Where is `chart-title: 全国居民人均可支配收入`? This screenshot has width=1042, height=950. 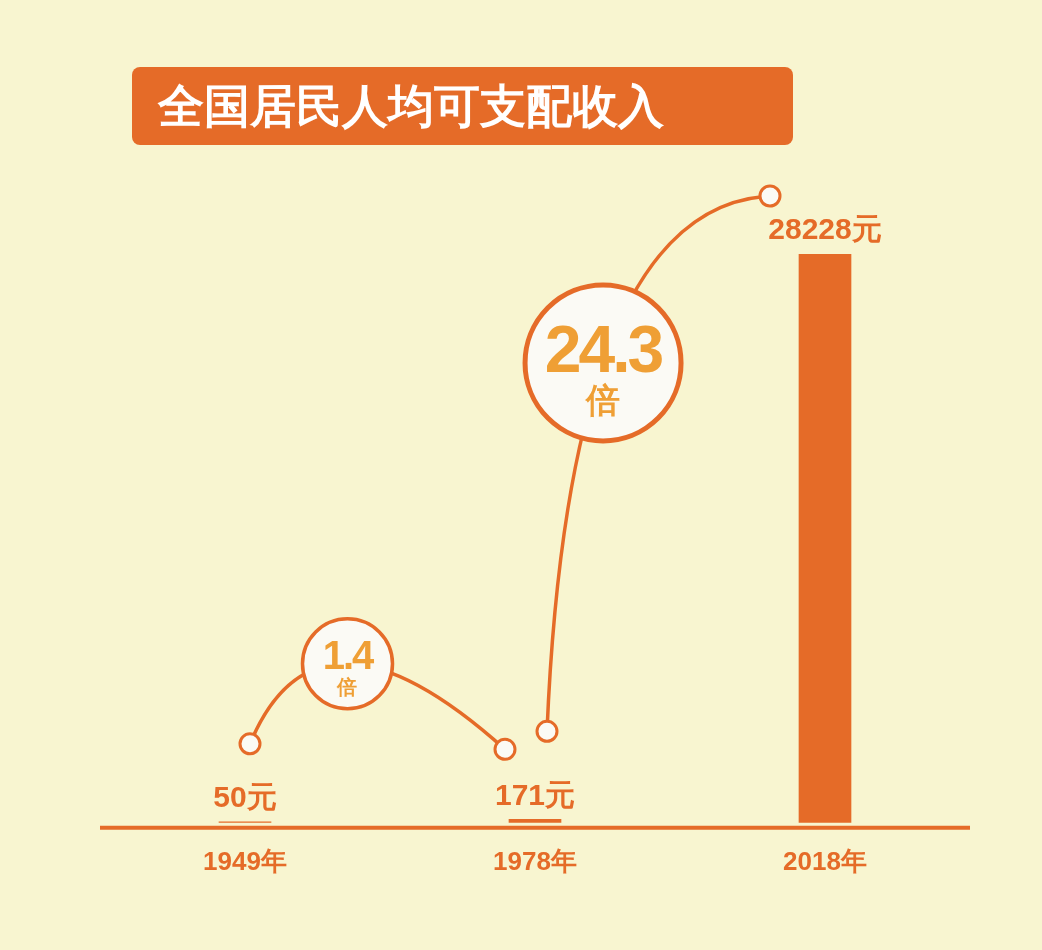 chart-title: 全国居民人均可支配收入 is located at coordinates (462, 106).